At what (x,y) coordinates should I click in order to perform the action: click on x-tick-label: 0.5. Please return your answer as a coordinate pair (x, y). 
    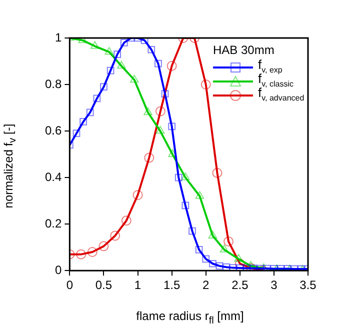
    Looking at the image, I should click on (103, 285).